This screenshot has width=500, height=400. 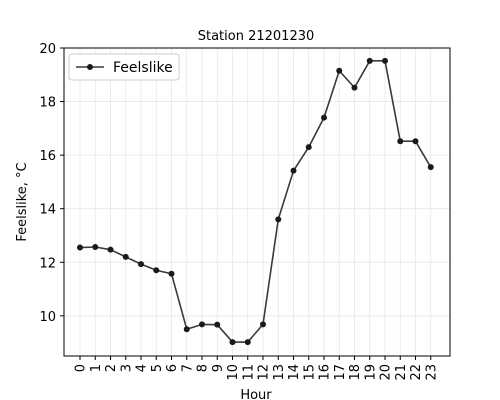 What do you see at coordinates (431, 372) in the screenshot?
I see `x-tick-label: 23` at bounding box center [431, 372].